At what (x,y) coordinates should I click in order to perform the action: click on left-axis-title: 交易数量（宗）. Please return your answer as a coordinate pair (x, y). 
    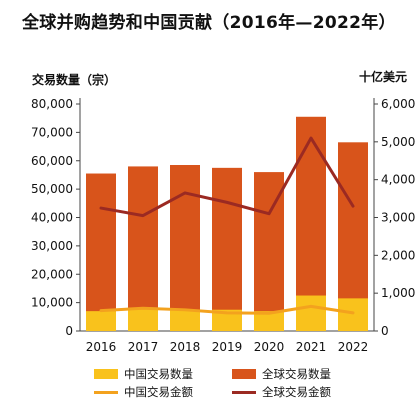
    Looking at the image, I should click on (74, 80).